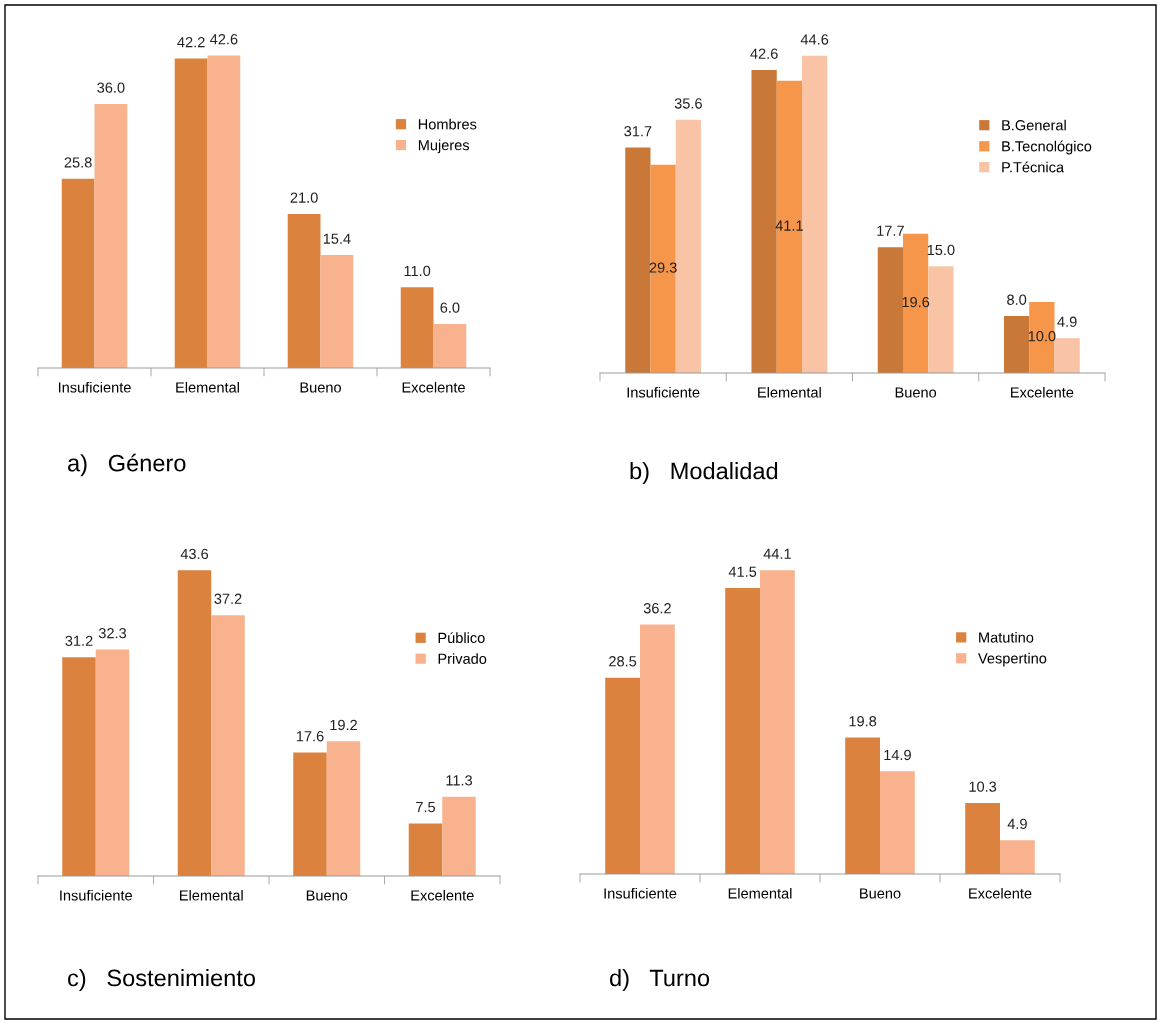 This screenshot has width=1161, height=1024. What do you see at coordinates (688, 103) in the screenshot?
I see `data-label: 35.6` at bounding box center [688, 103].